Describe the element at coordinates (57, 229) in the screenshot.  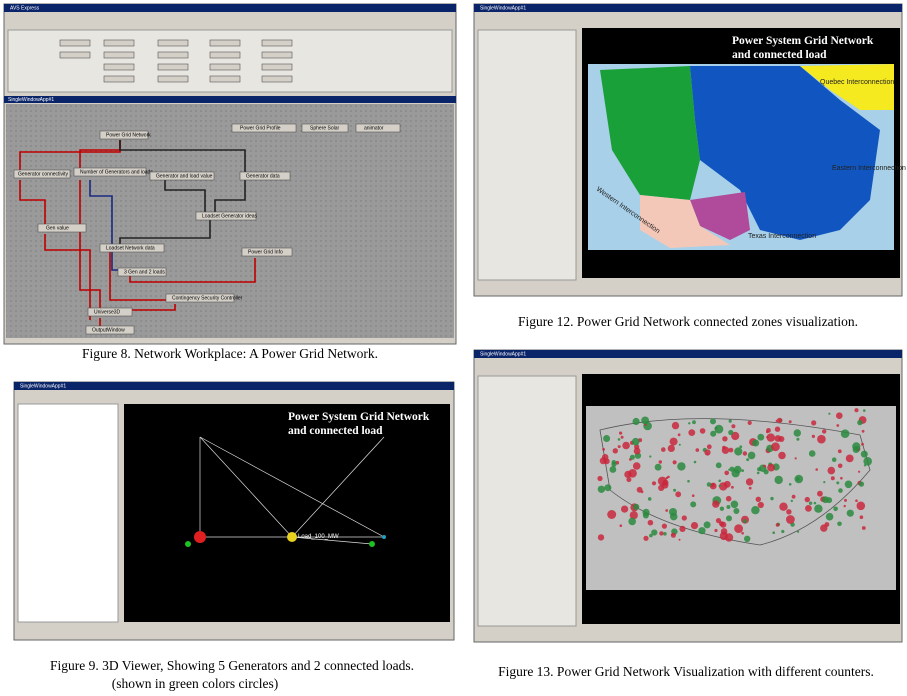
I see `node-label: Gen value` at that location.